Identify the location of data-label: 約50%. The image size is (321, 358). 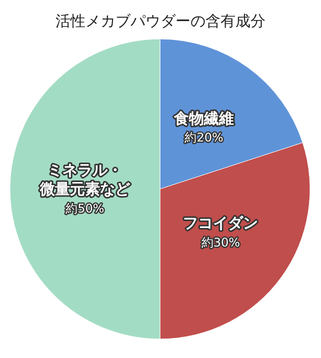
(85, 208).